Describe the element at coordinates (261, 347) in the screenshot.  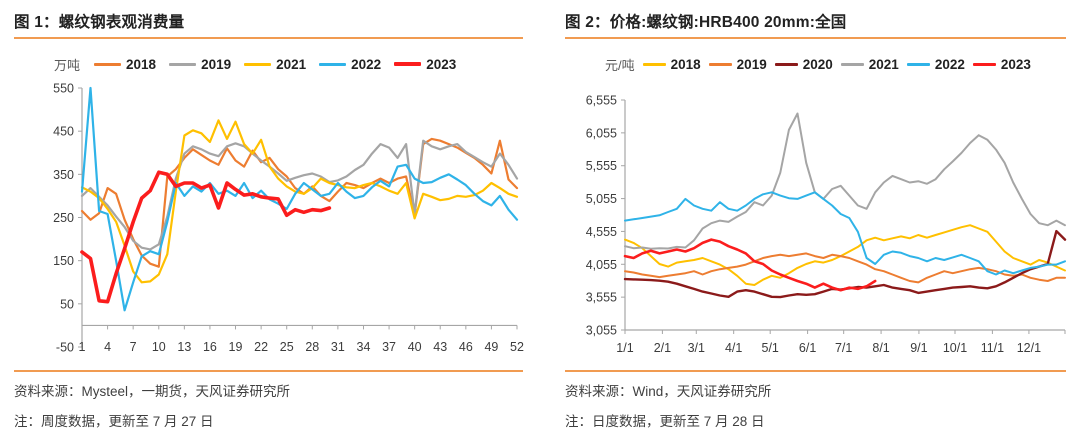
I see `x-tick-label: 22` at that location.